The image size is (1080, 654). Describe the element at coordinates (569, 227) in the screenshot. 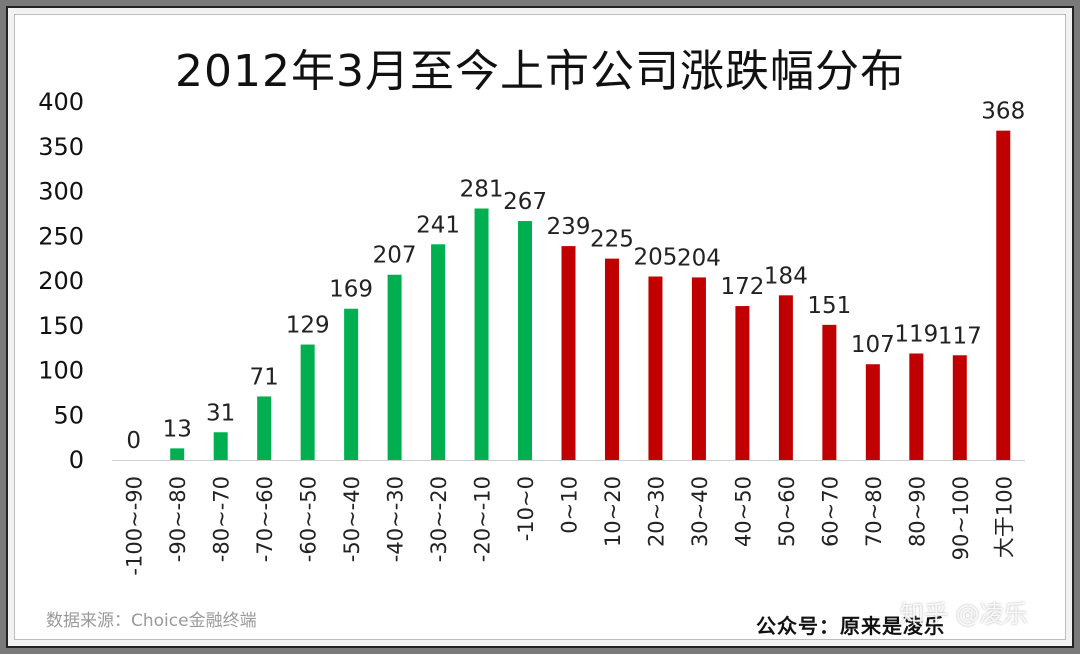

I see `data-label: 239` at that location.